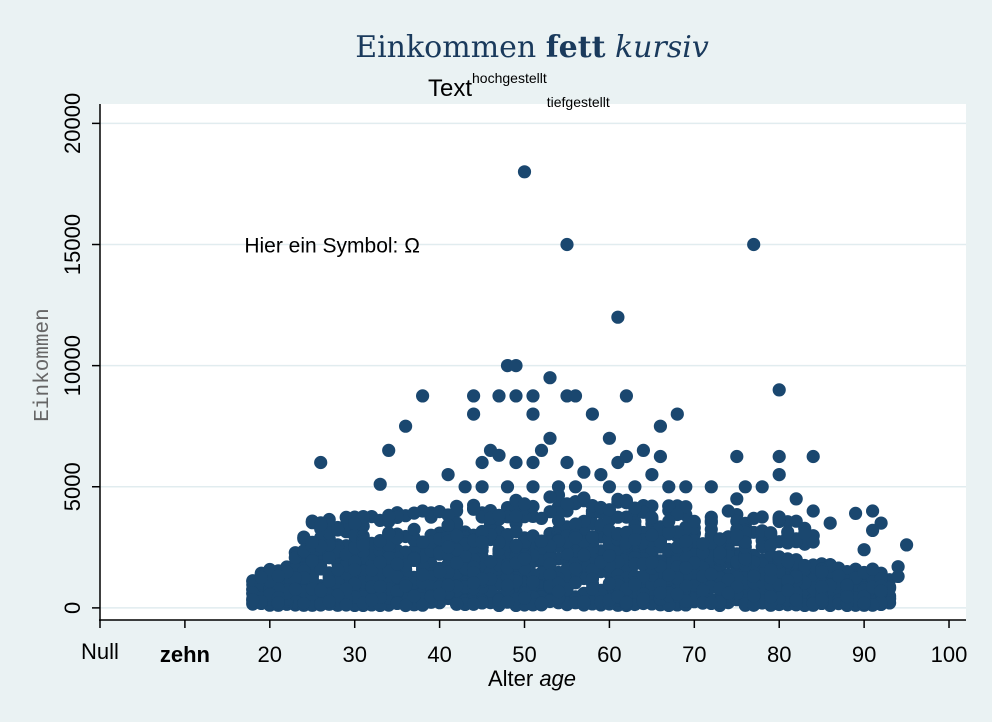 The height and width of the screenshot is (722, 992). I want to click on x-tick-label: 30, so click(354, 654).